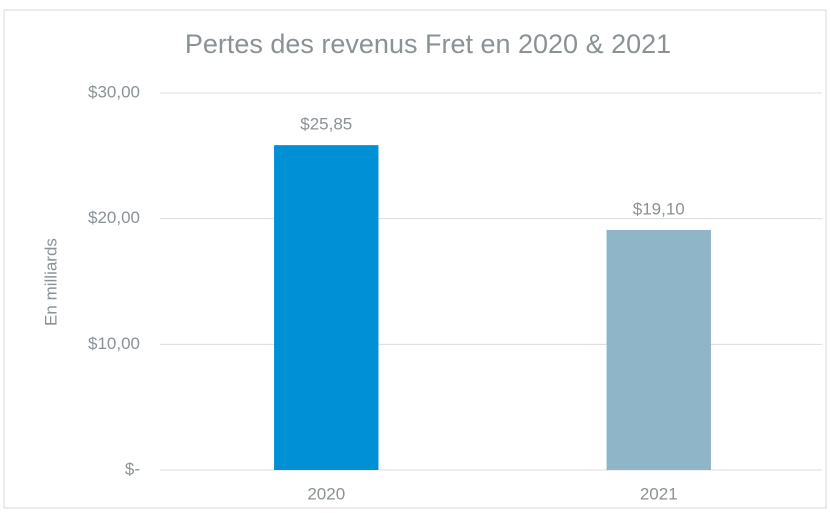 The height and width of the screenshot is (513, 831). Describe the element at coordinates (132, 468) in the screenshot. I see `y-tick-label: $-` at that location.